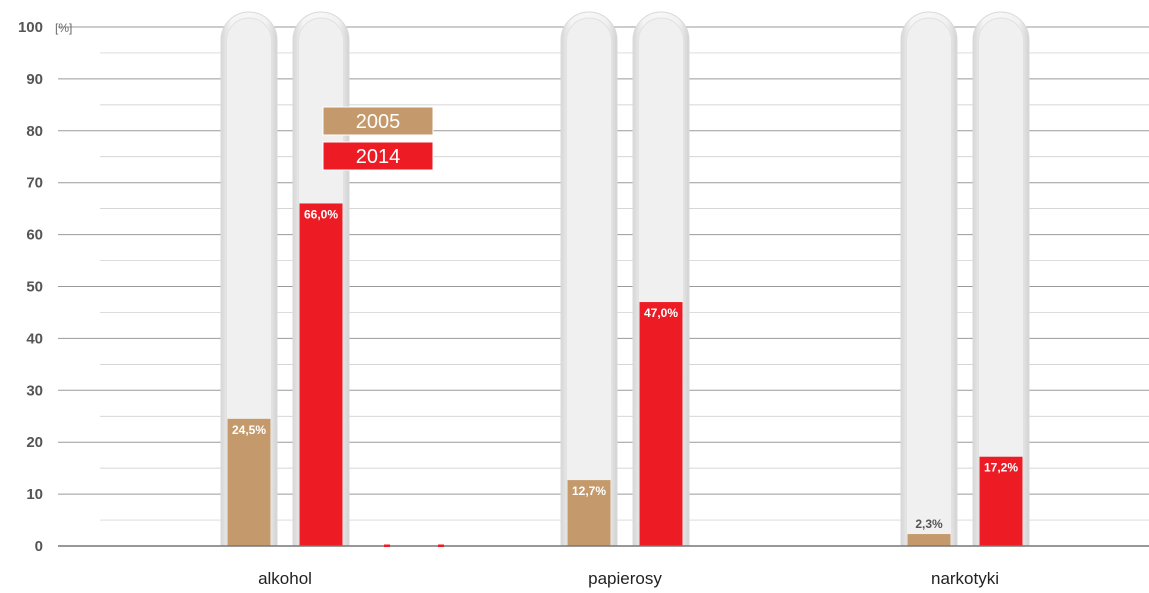 This screenshot has height=593, width=1149. I want to click on legend: 2005 2014, so click(378, 138).